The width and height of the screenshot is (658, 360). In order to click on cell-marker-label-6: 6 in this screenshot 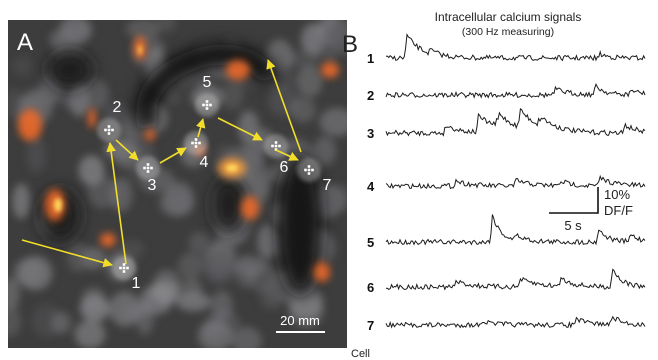, I will do `click(284, 167)`.